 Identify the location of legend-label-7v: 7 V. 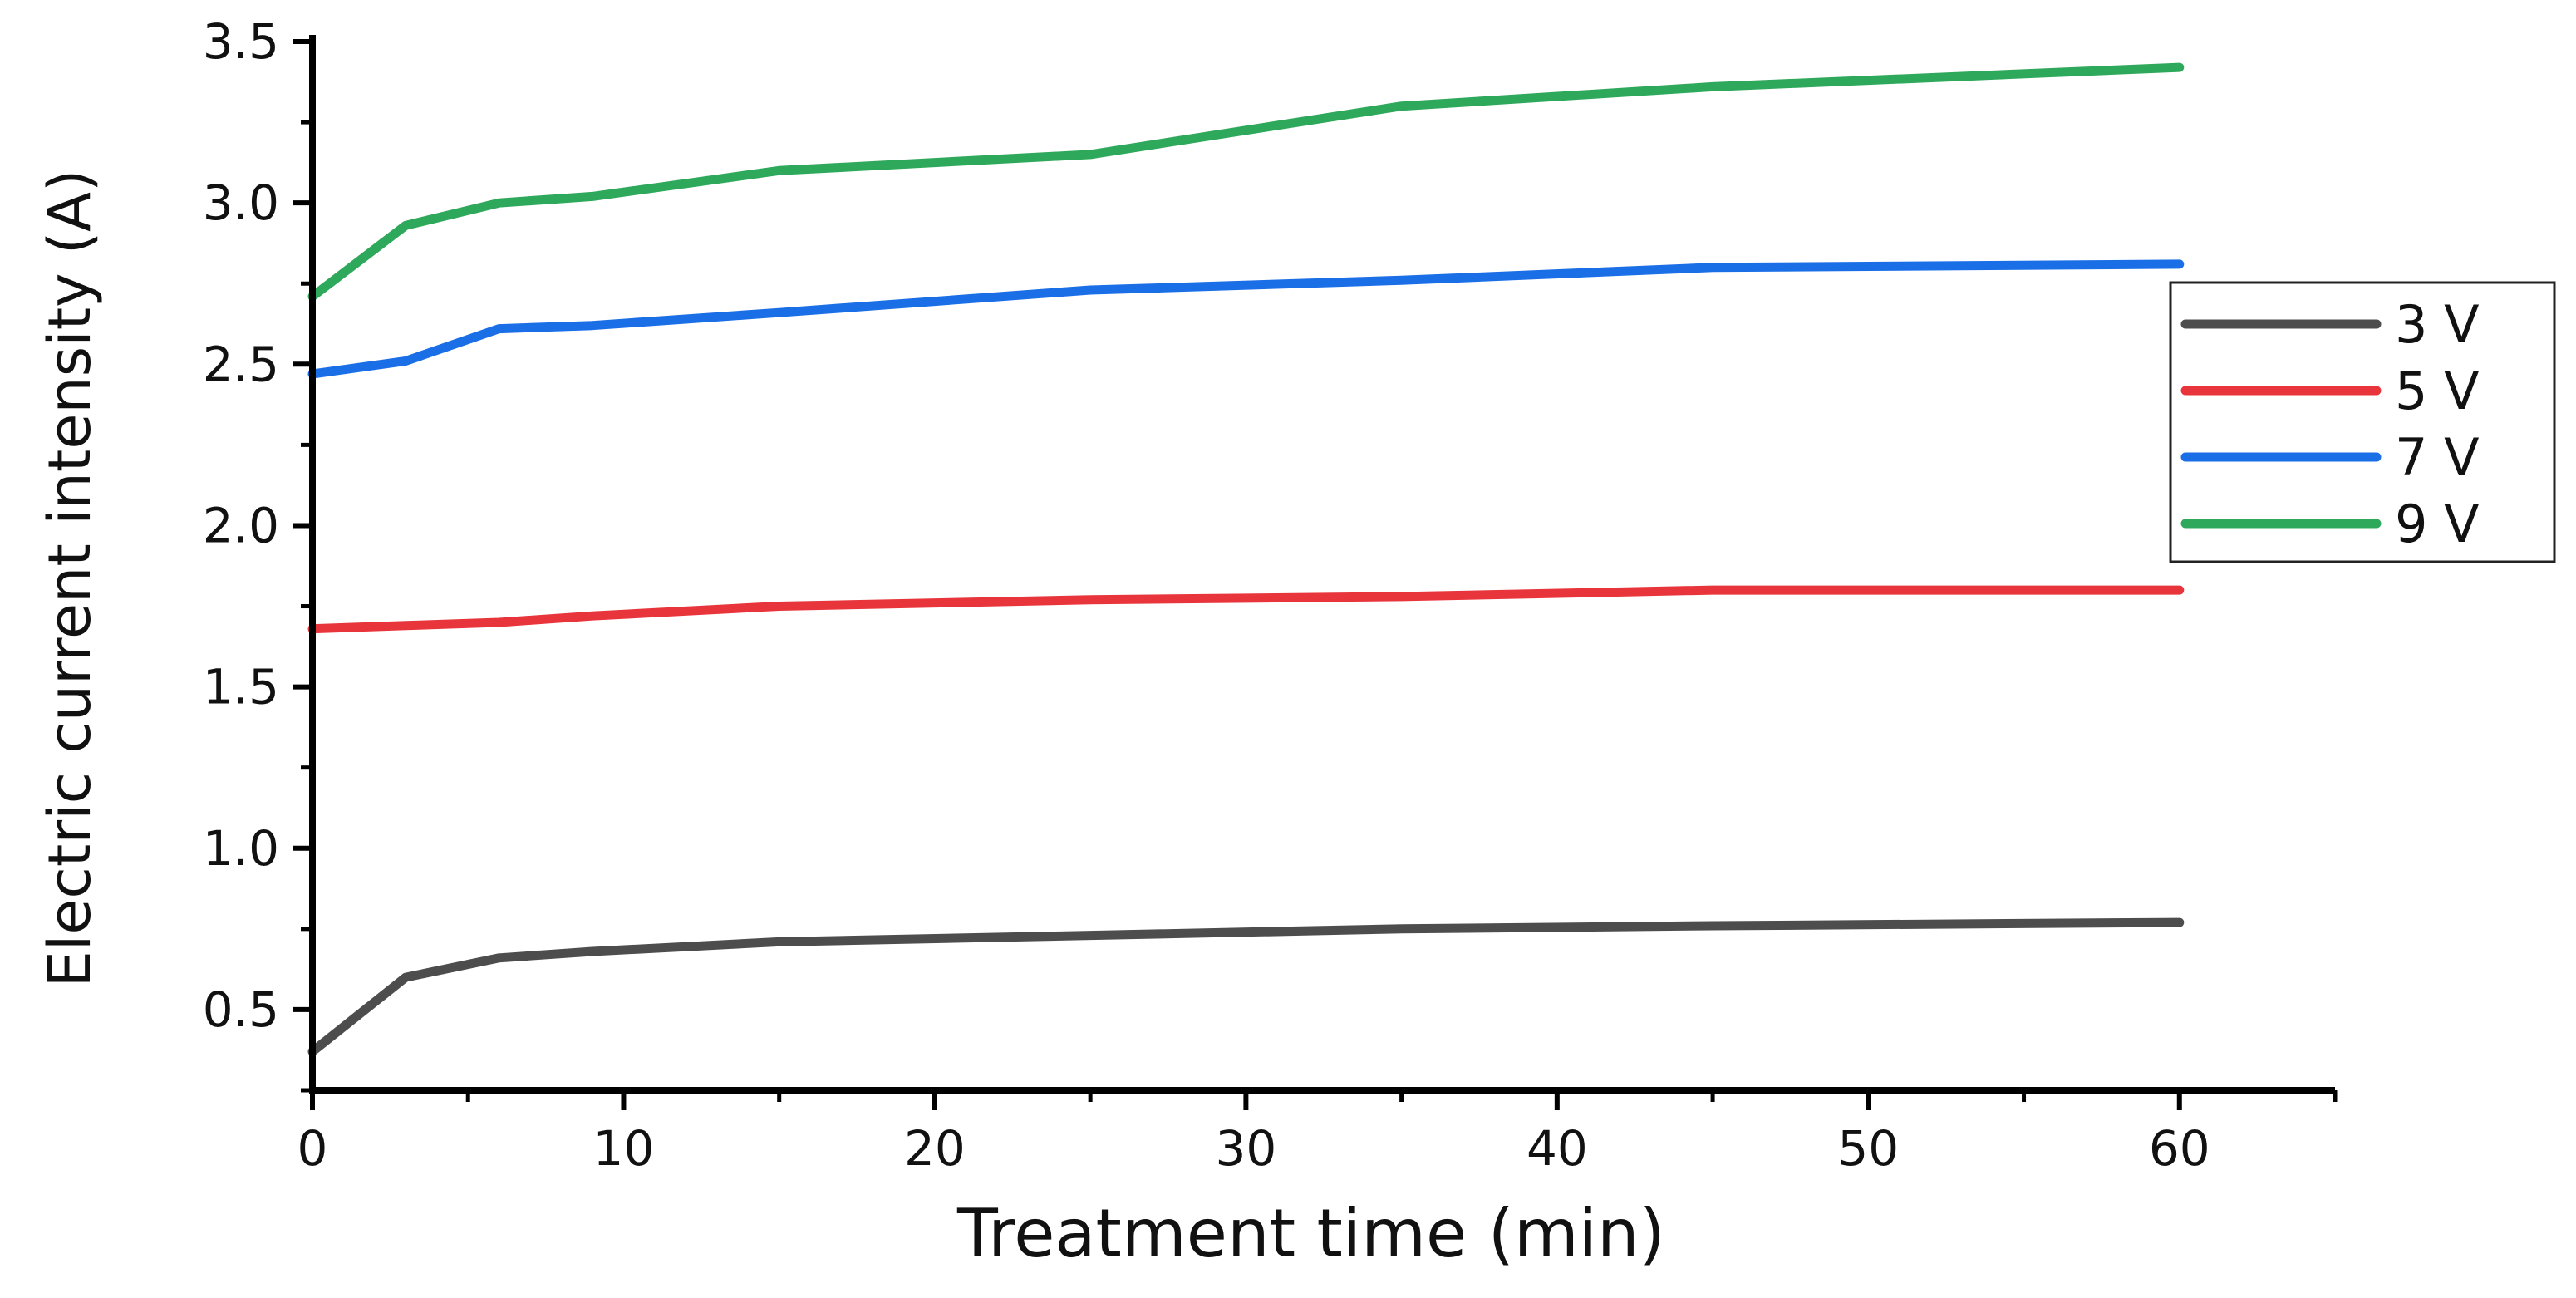
(2437, 457).